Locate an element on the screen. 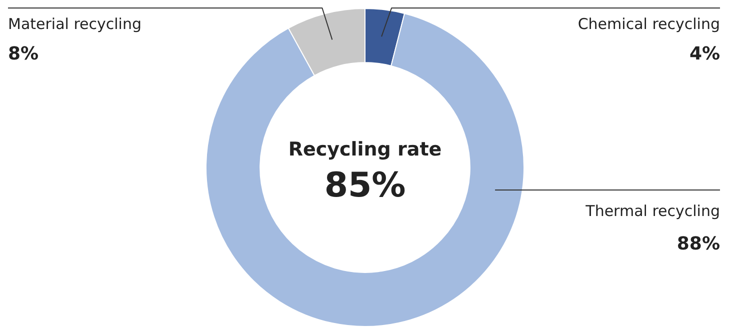  slice-label: Thermal recycling is located at coordinates (652, 211).